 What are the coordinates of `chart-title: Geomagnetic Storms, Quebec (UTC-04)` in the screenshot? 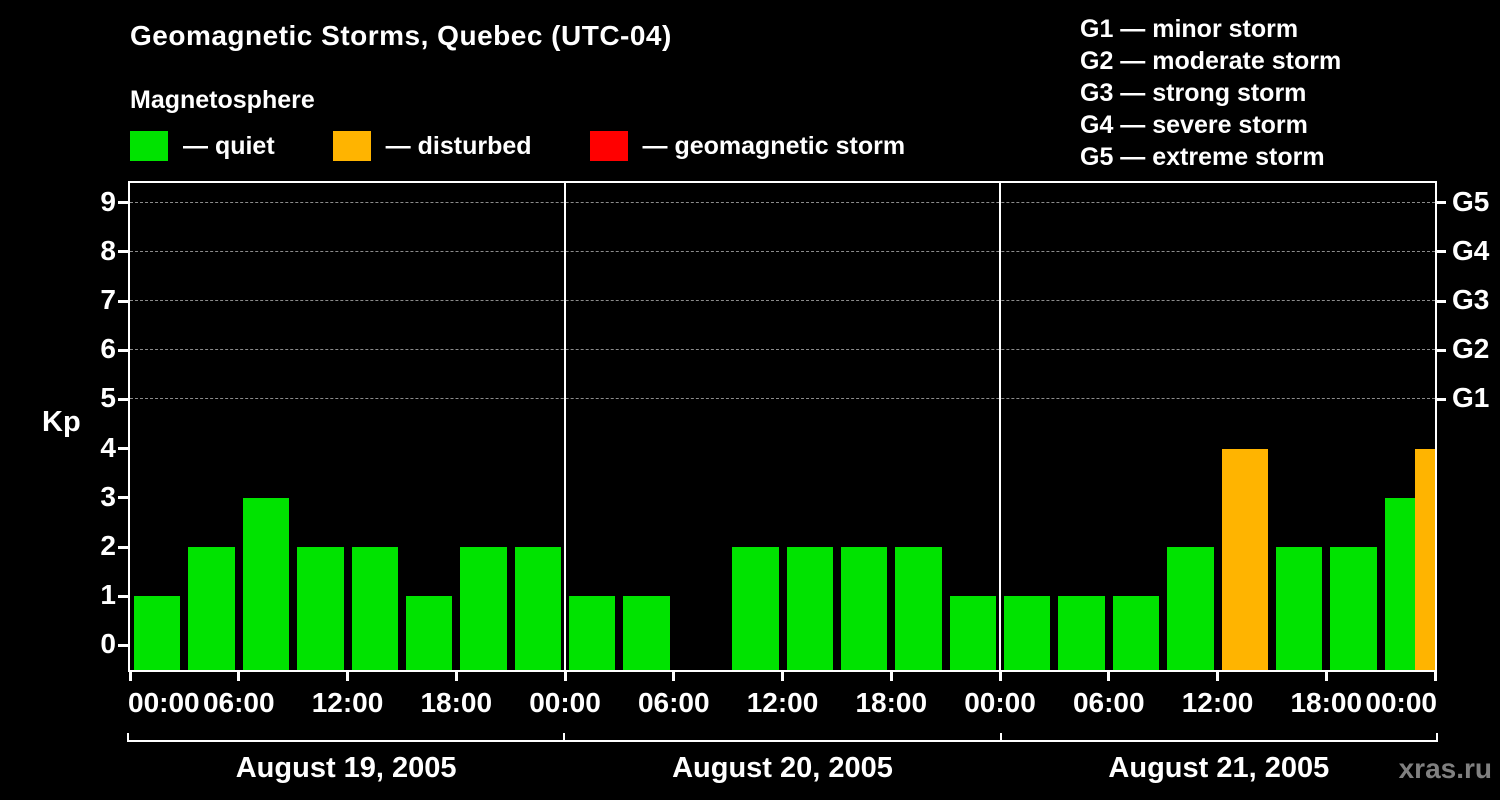 It's located at (401, 35).